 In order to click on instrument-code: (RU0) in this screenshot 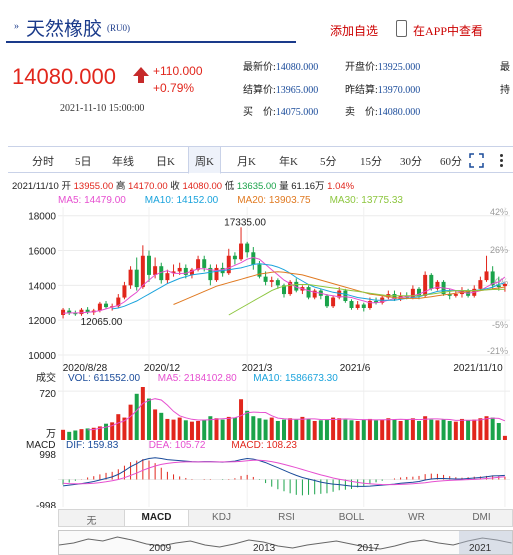, I will do `click(118, 28)`.